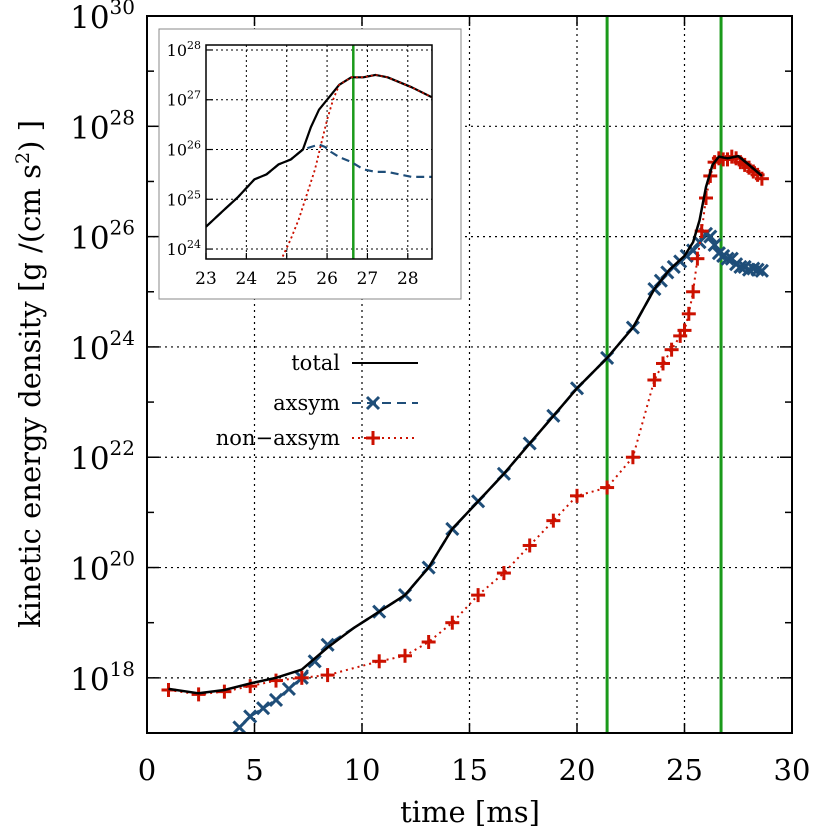 The width and height of the screenshot is (830, 835). Describe the element at coordinates (30, 136) in the screenshot. I see `y-axis-label-tail: ) ]` at that location.